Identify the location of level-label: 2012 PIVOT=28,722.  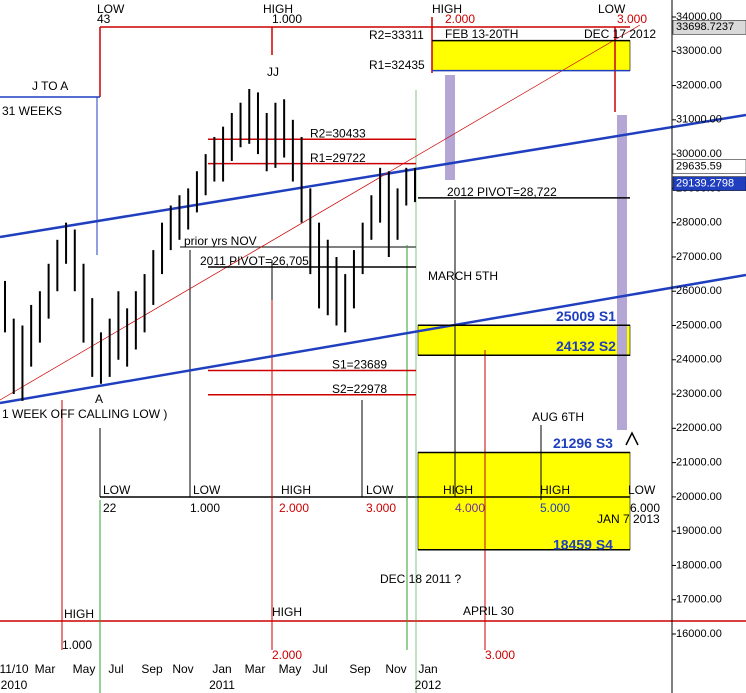
(502, 192).